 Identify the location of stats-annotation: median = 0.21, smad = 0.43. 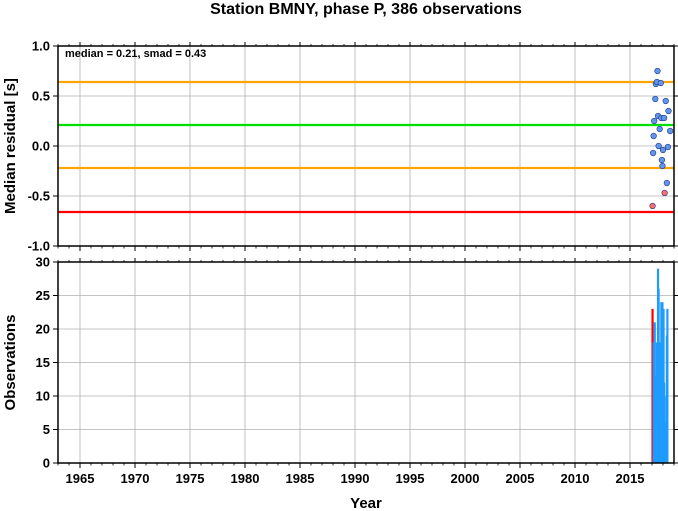
(135, 54).